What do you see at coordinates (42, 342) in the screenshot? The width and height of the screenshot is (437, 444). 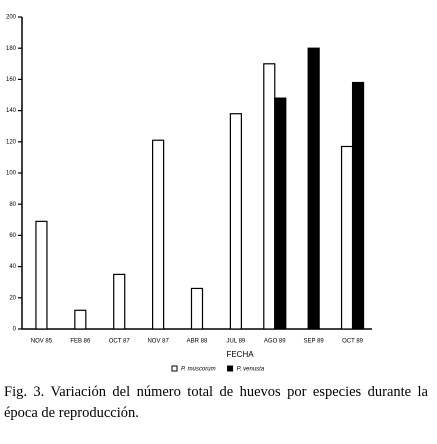 I see `x-tick-label: NOV 85` at bounding box center [42, 342].